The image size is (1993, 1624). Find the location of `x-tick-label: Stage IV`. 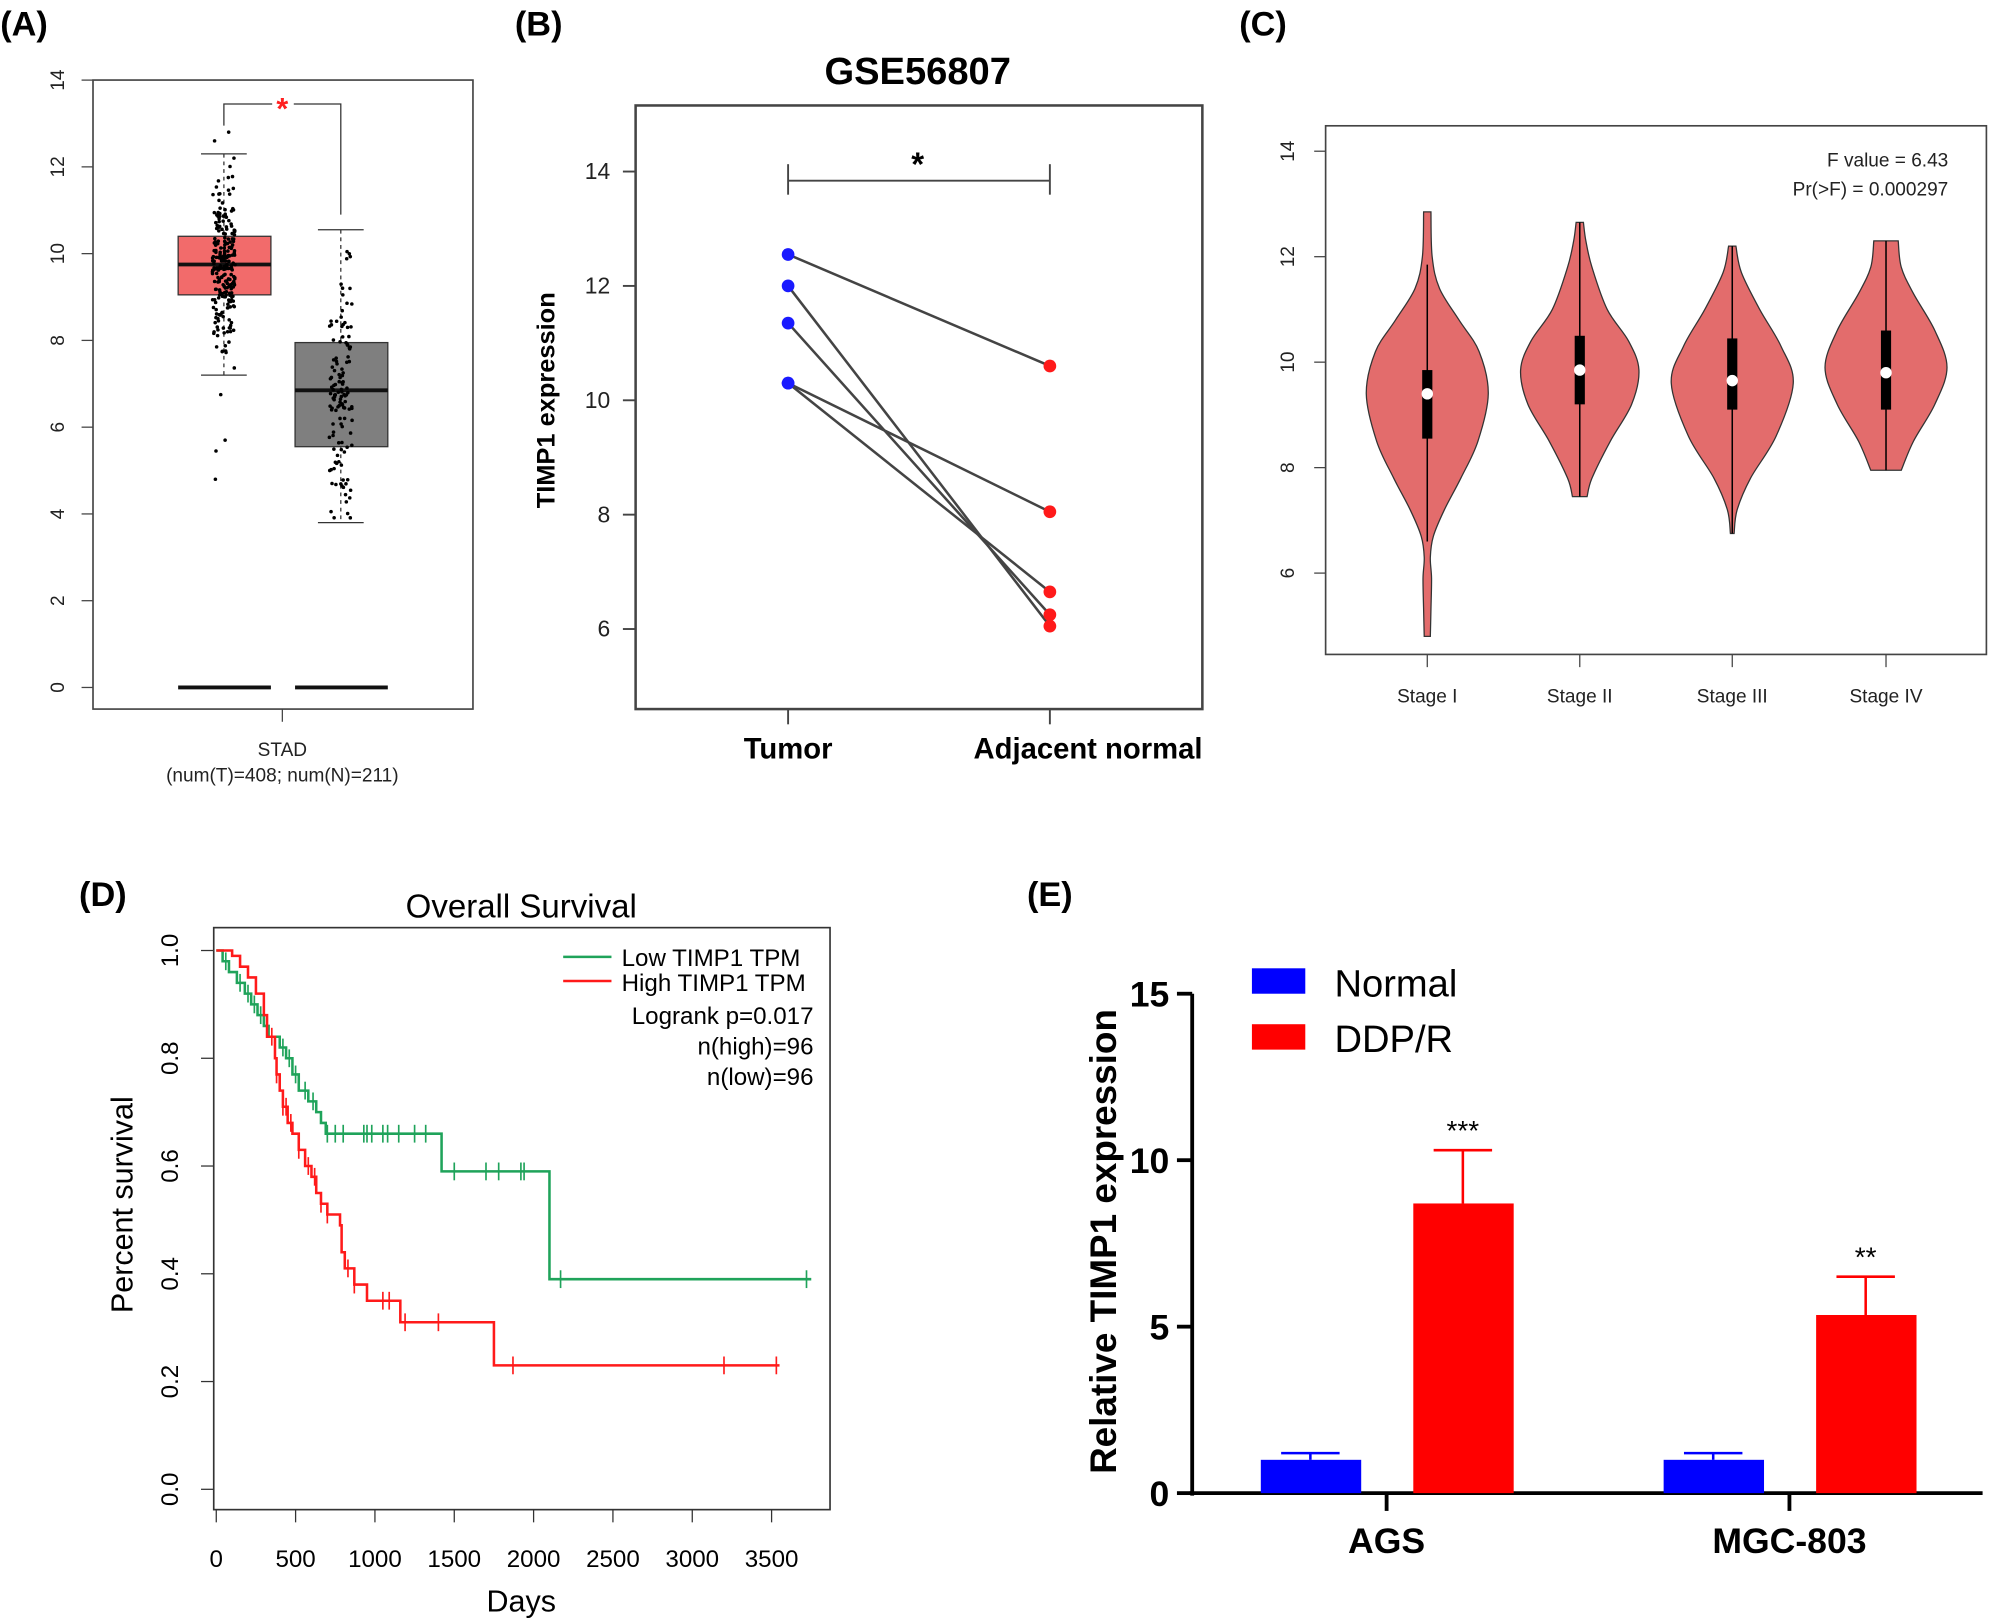

x-tick-label: Stage IV is located at coordinates (1885, 697).